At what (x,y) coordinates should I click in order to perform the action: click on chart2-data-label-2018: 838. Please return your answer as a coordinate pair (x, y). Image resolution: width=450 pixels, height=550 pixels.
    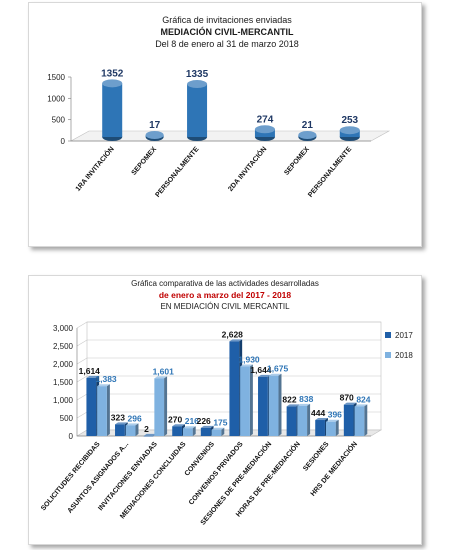
    Looking at the image, I should click on (306, 399).